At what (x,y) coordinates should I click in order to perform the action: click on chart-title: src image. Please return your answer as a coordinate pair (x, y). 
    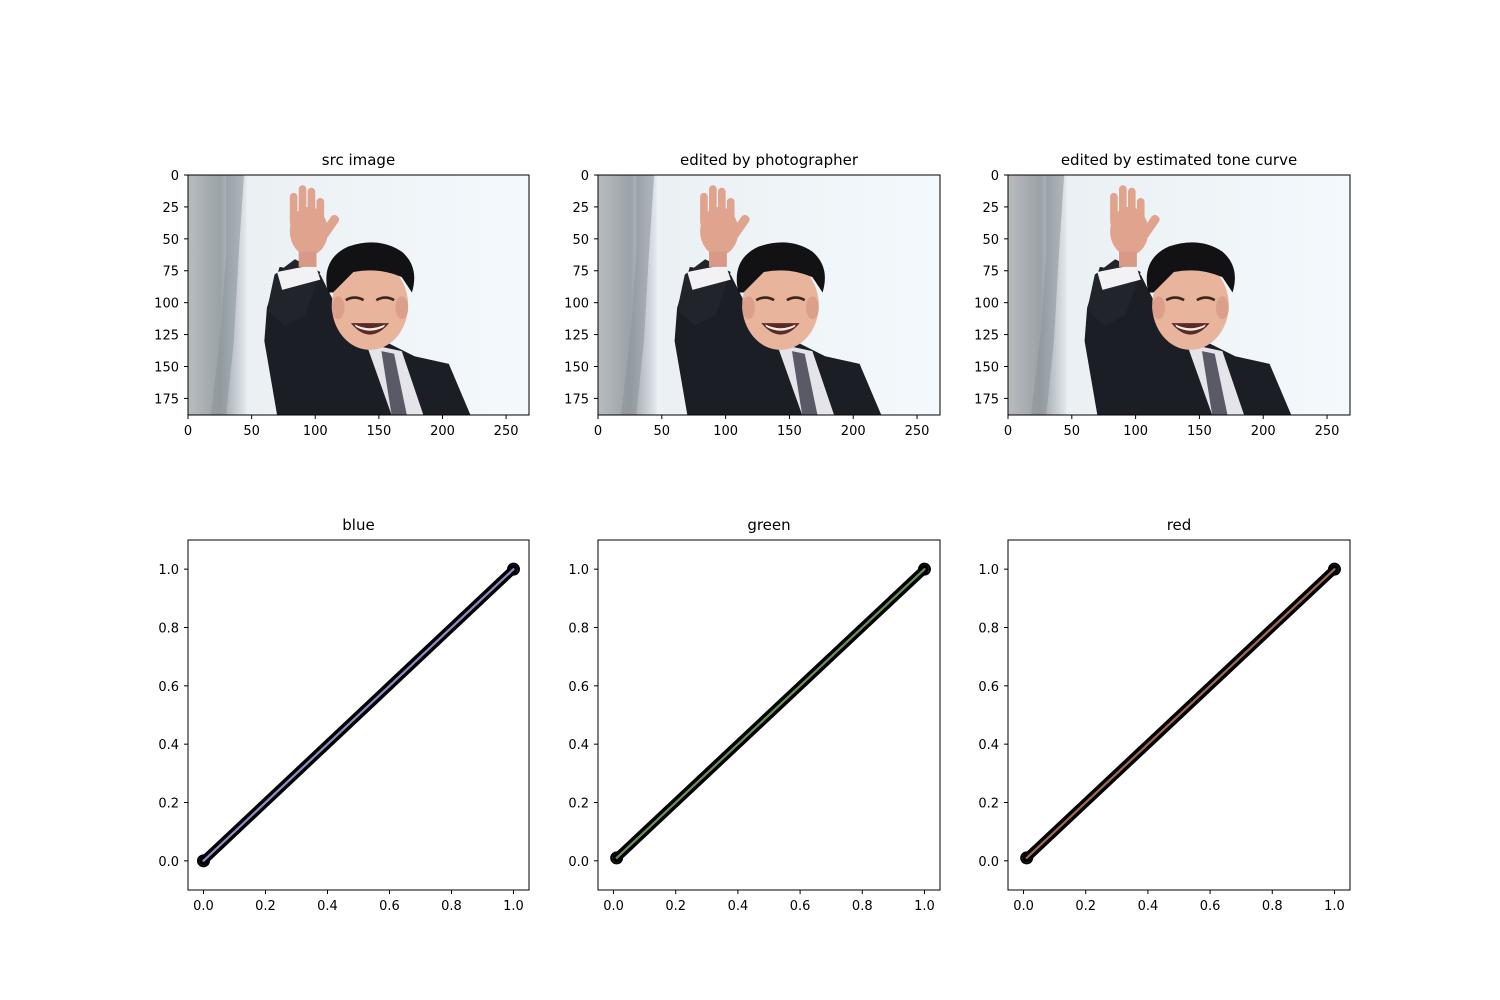
    Looking at the image, I should click on (358, 160).